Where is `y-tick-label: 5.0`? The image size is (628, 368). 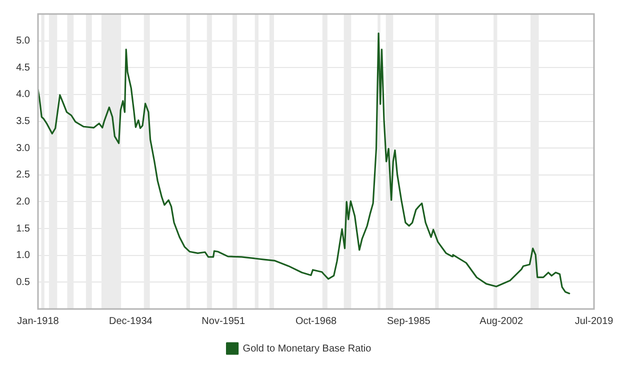
y-tick-label: 5.0 is located at coordinates (23, 41).